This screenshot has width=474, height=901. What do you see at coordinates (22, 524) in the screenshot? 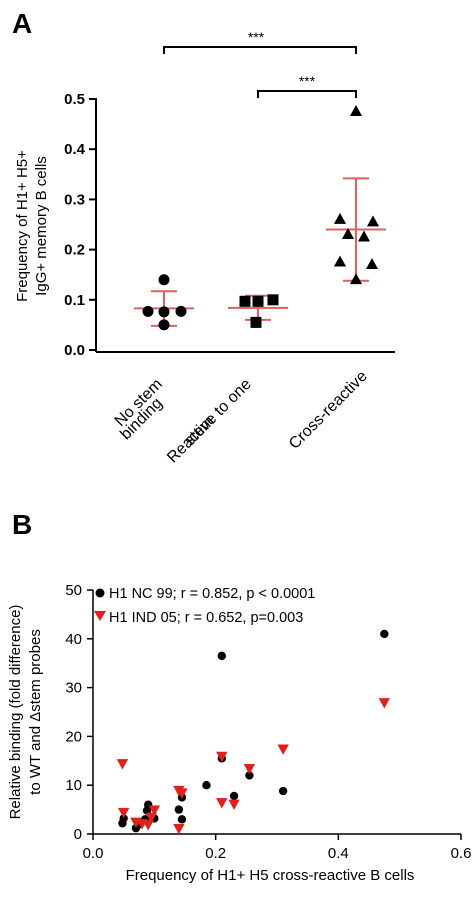
I see `panel-b-label: B` at bounding box center [22, 524].